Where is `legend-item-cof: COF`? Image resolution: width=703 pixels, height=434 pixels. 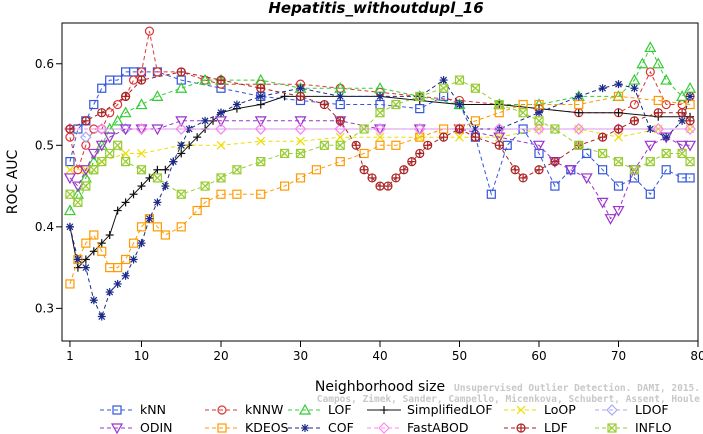
legend-item-cof: COF is located at coordinates (321, 427).